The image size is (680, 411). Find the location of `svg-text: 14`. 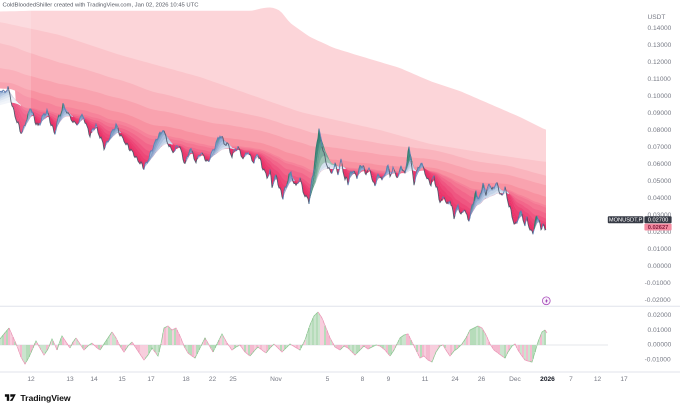

svg-text: 14 is located at coordinates (94, 379).